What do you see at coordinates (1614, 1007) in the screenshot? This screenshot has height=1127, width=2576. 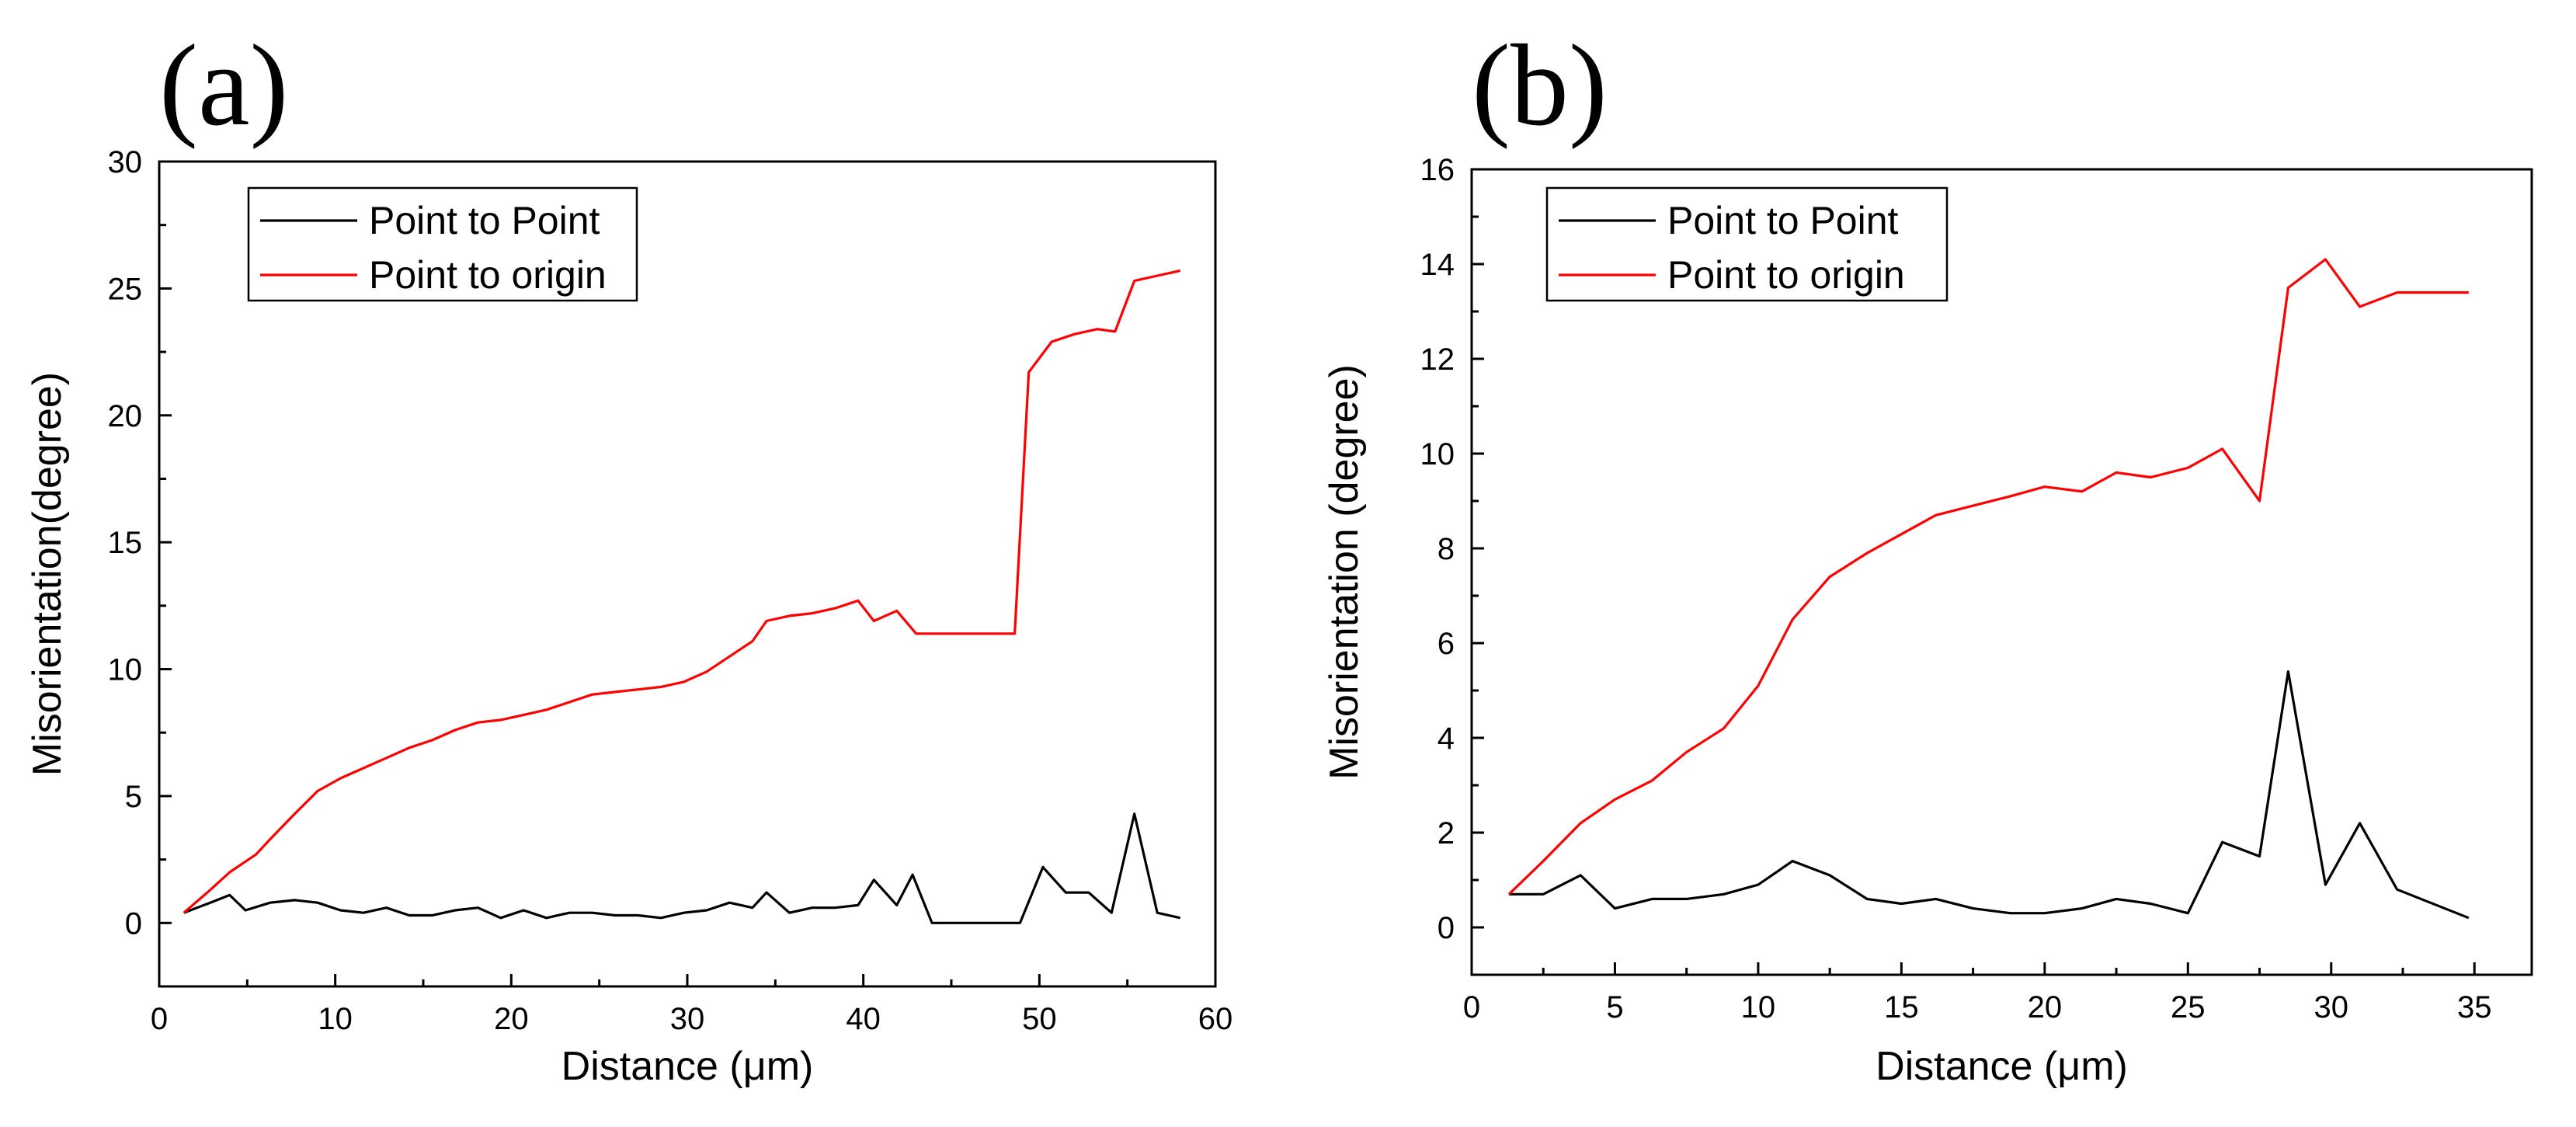 I see `x-tick-label-b: 5` at bounding box center [1614, 1007].